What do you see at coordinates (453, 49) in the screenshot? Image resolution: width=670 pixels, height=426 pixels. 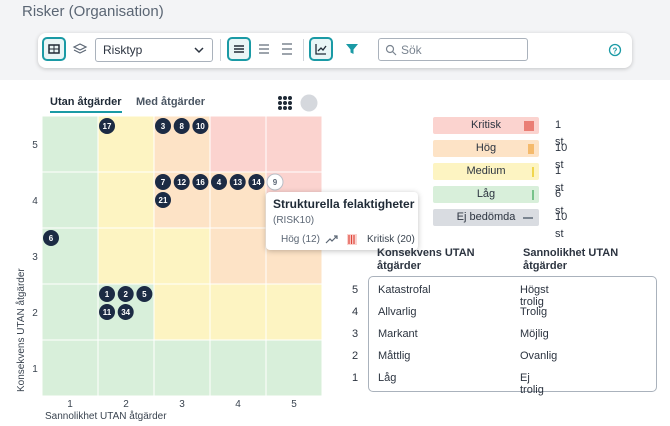 I see `search-input: Sök` at bounding box center [453, 49].